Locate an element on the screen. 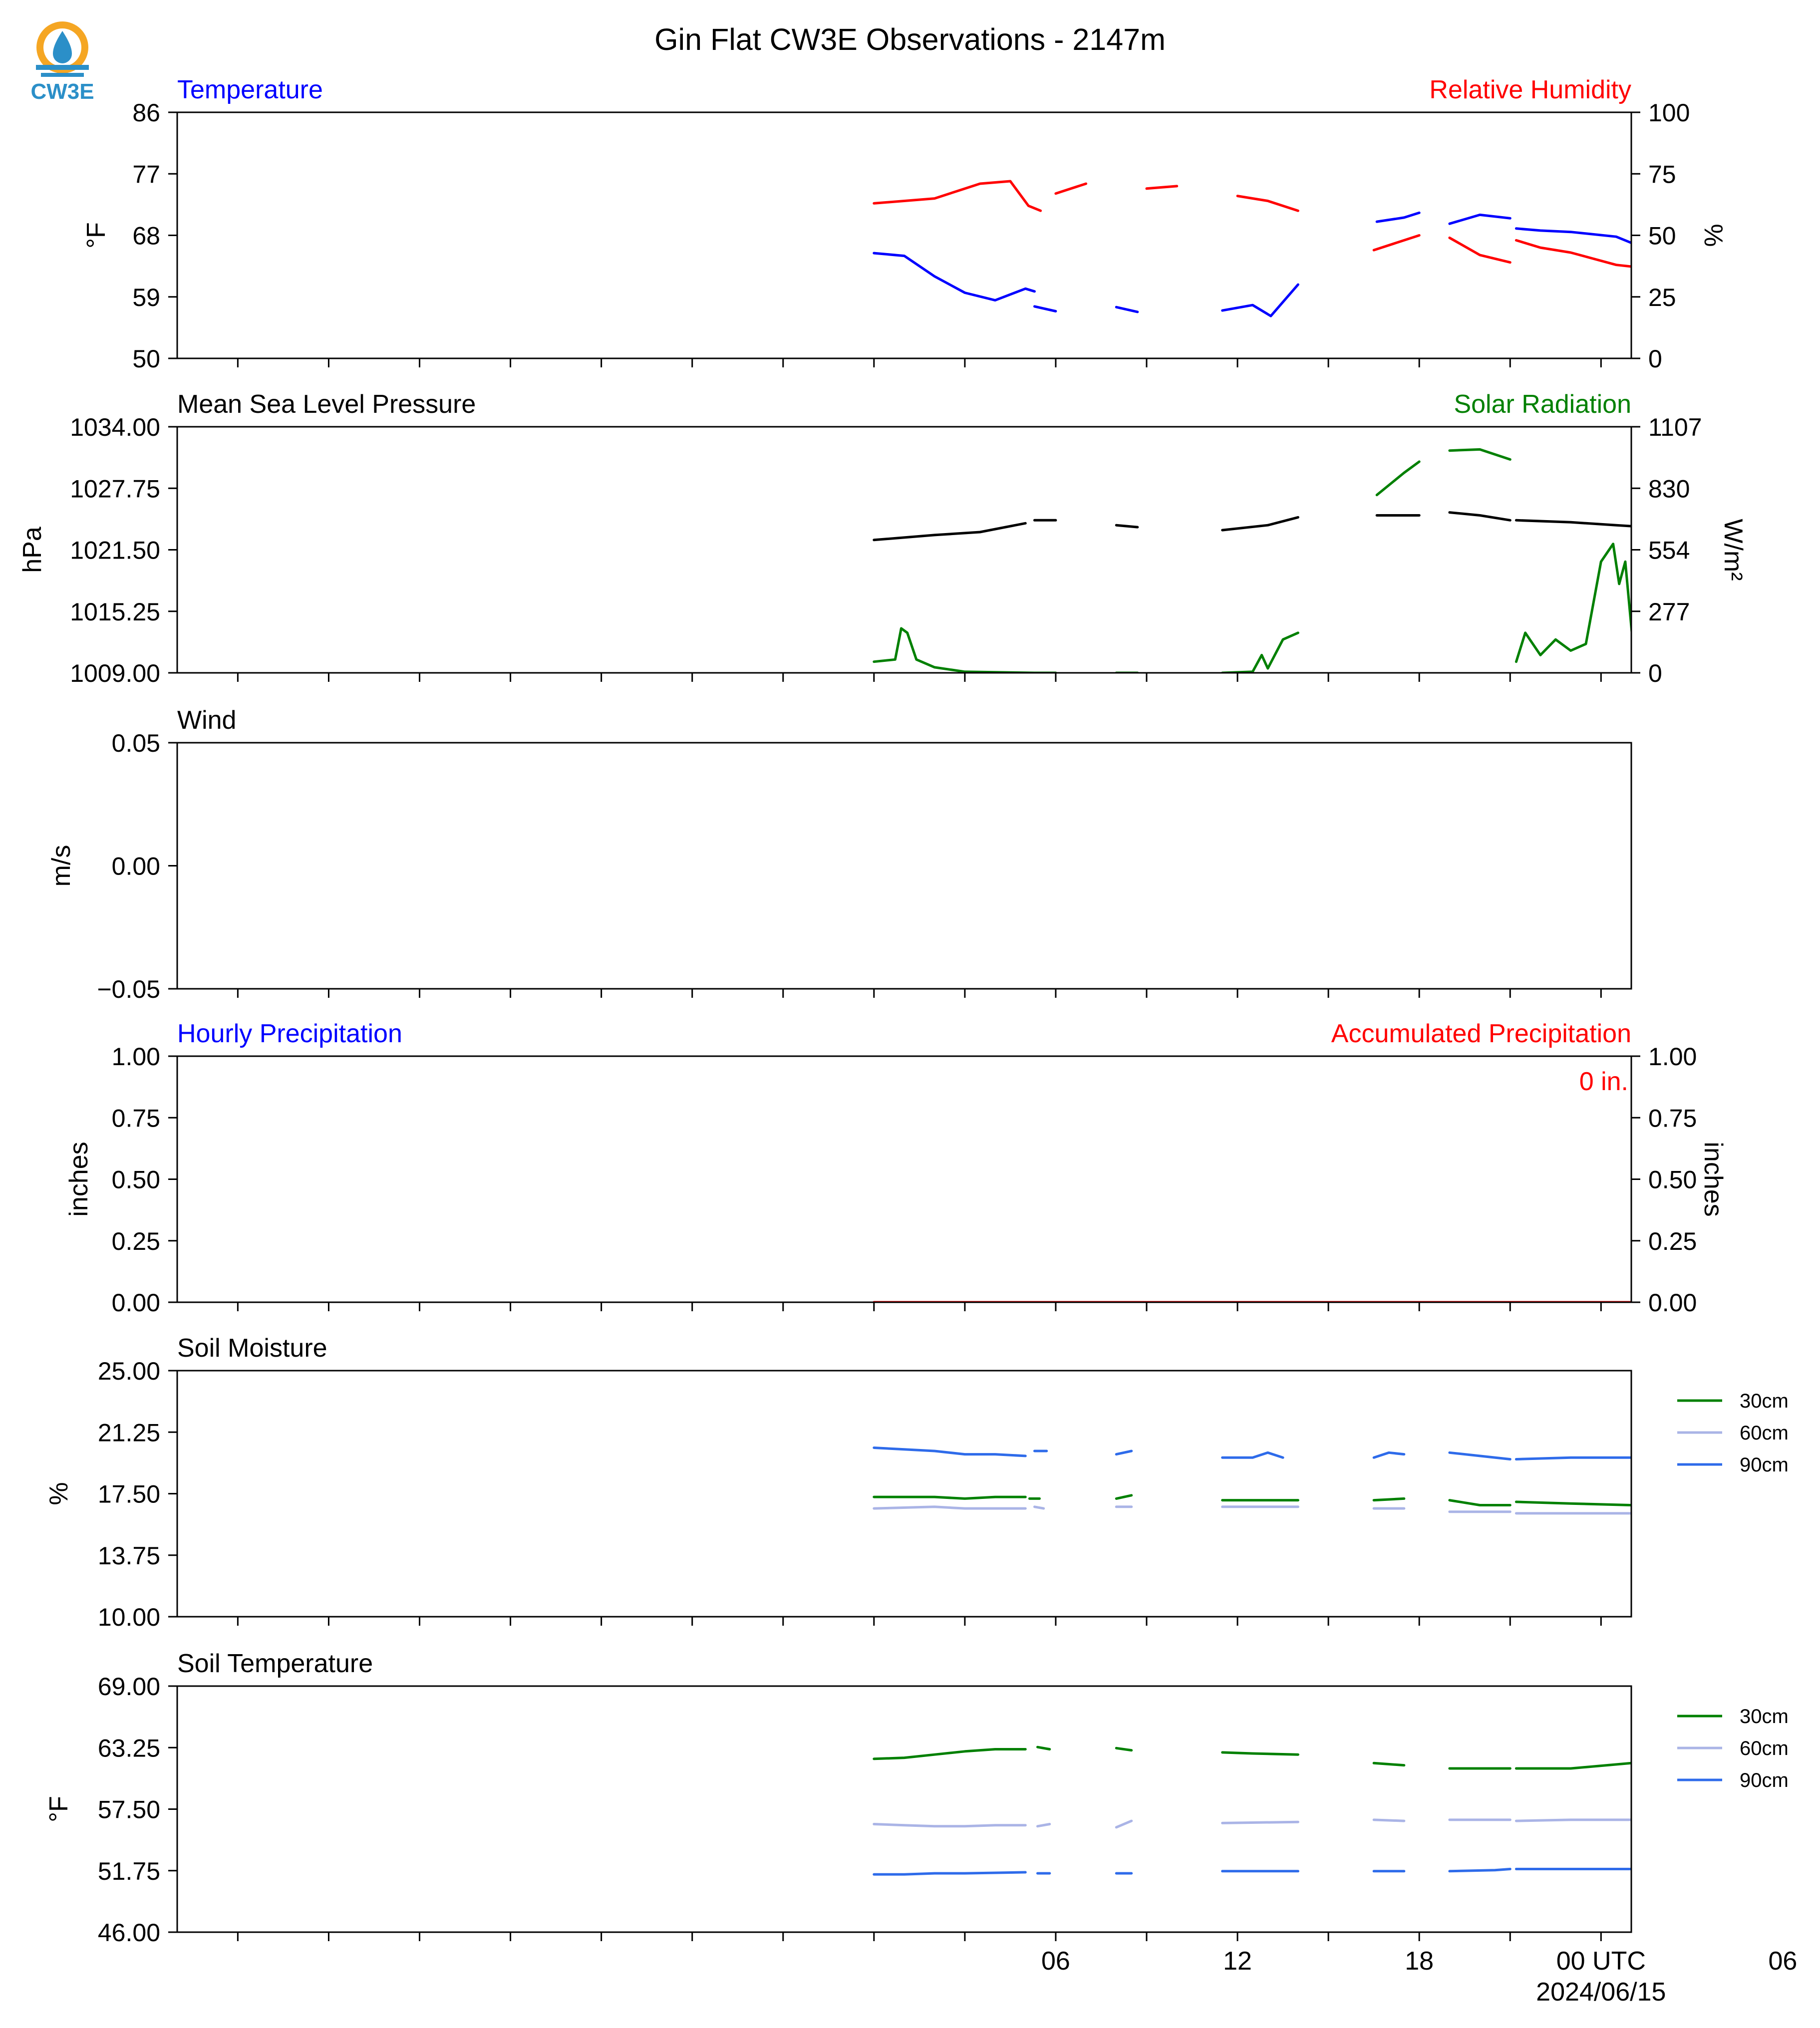  y-tick-label: 1027.75 is located at coordinates (115, 489).